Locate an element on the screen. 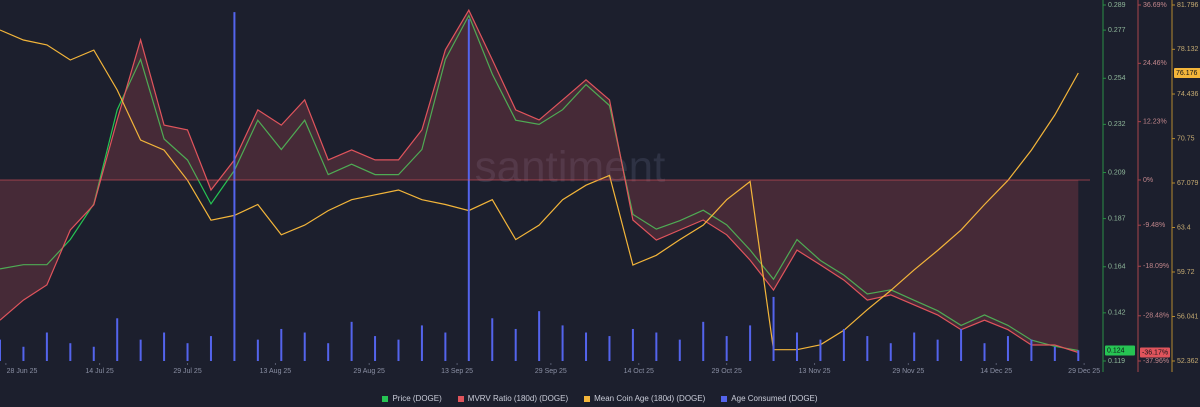 This screenshot has height=407, width=1200. y-tick-label: 70.75 is located at coordinates (1186, 138).